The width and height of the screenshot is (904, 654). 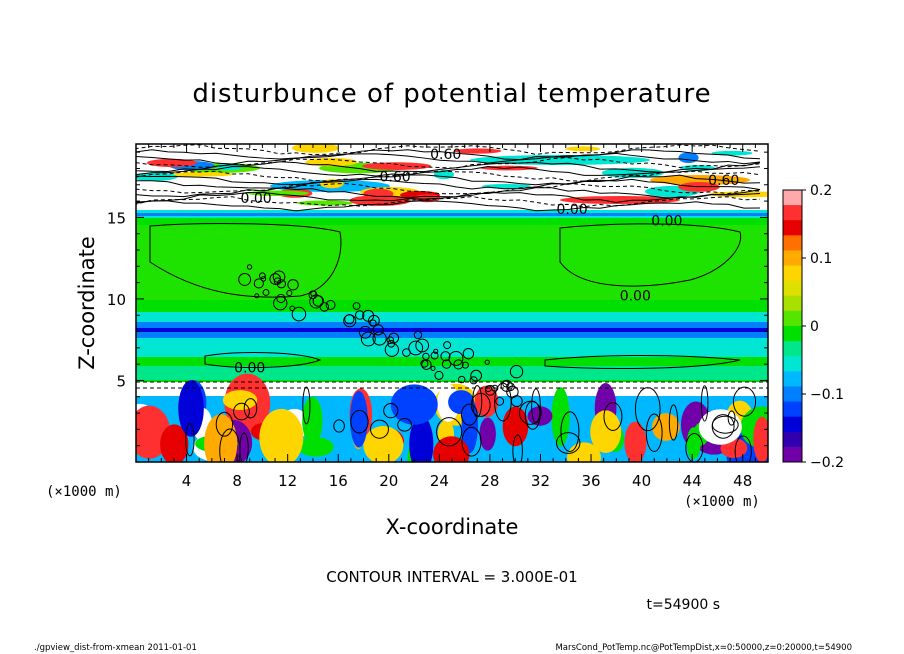 I want to click on colorbar-tick-label: −0.2, so click(x=827, y=463).